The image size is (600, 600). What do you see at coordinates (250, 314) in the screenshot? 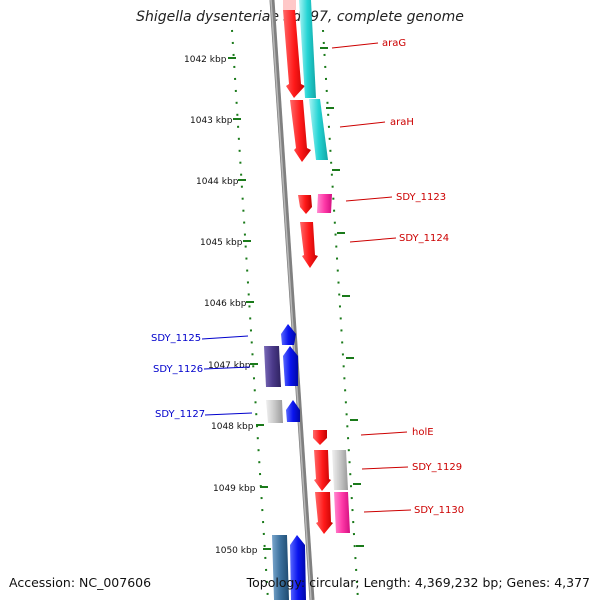
I see `inner-guide-dots` at bounding box center [250, 314].